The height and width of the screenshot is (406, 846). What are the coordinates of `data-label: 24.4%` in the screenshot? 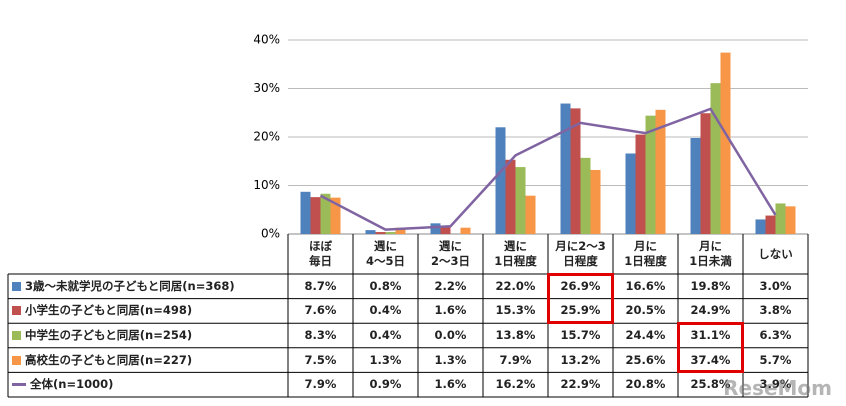 It's located at (645, 334).